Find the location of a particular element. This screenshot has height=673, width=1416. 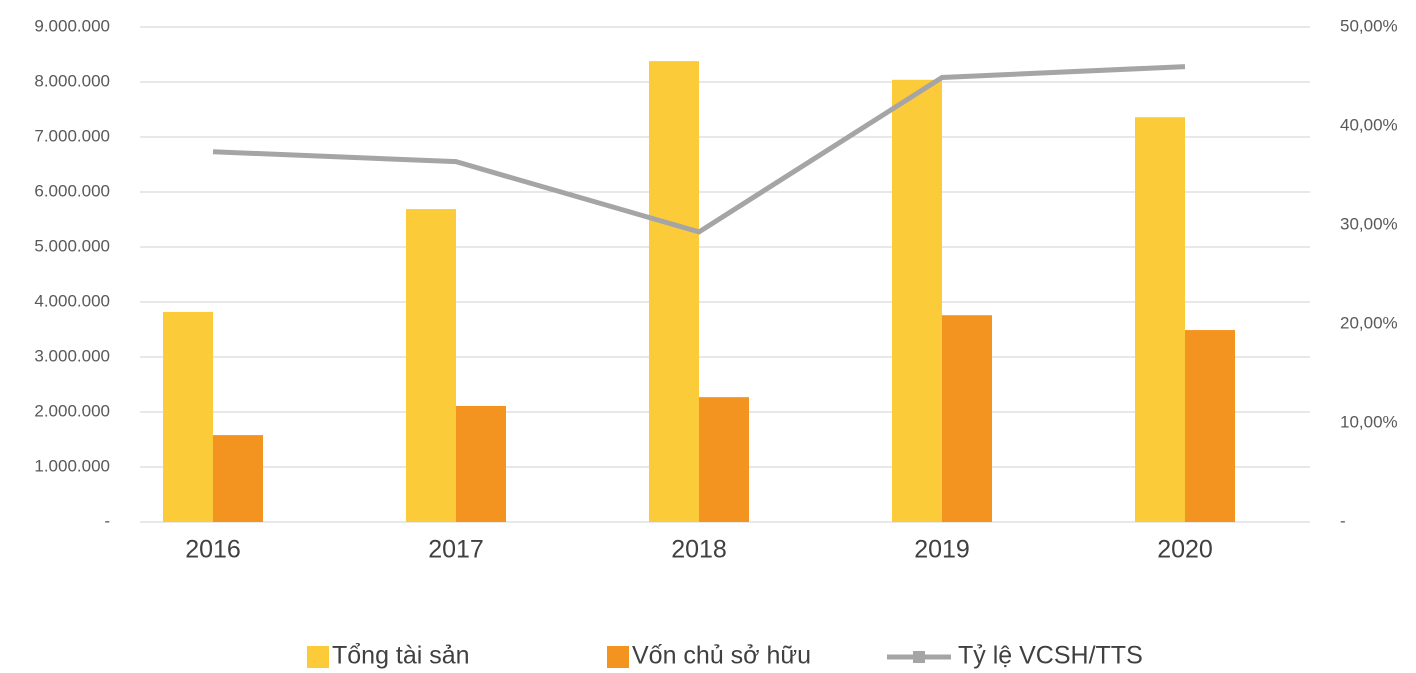

y2-tick-label: 30,00% is located at coordinates (1369, 223).